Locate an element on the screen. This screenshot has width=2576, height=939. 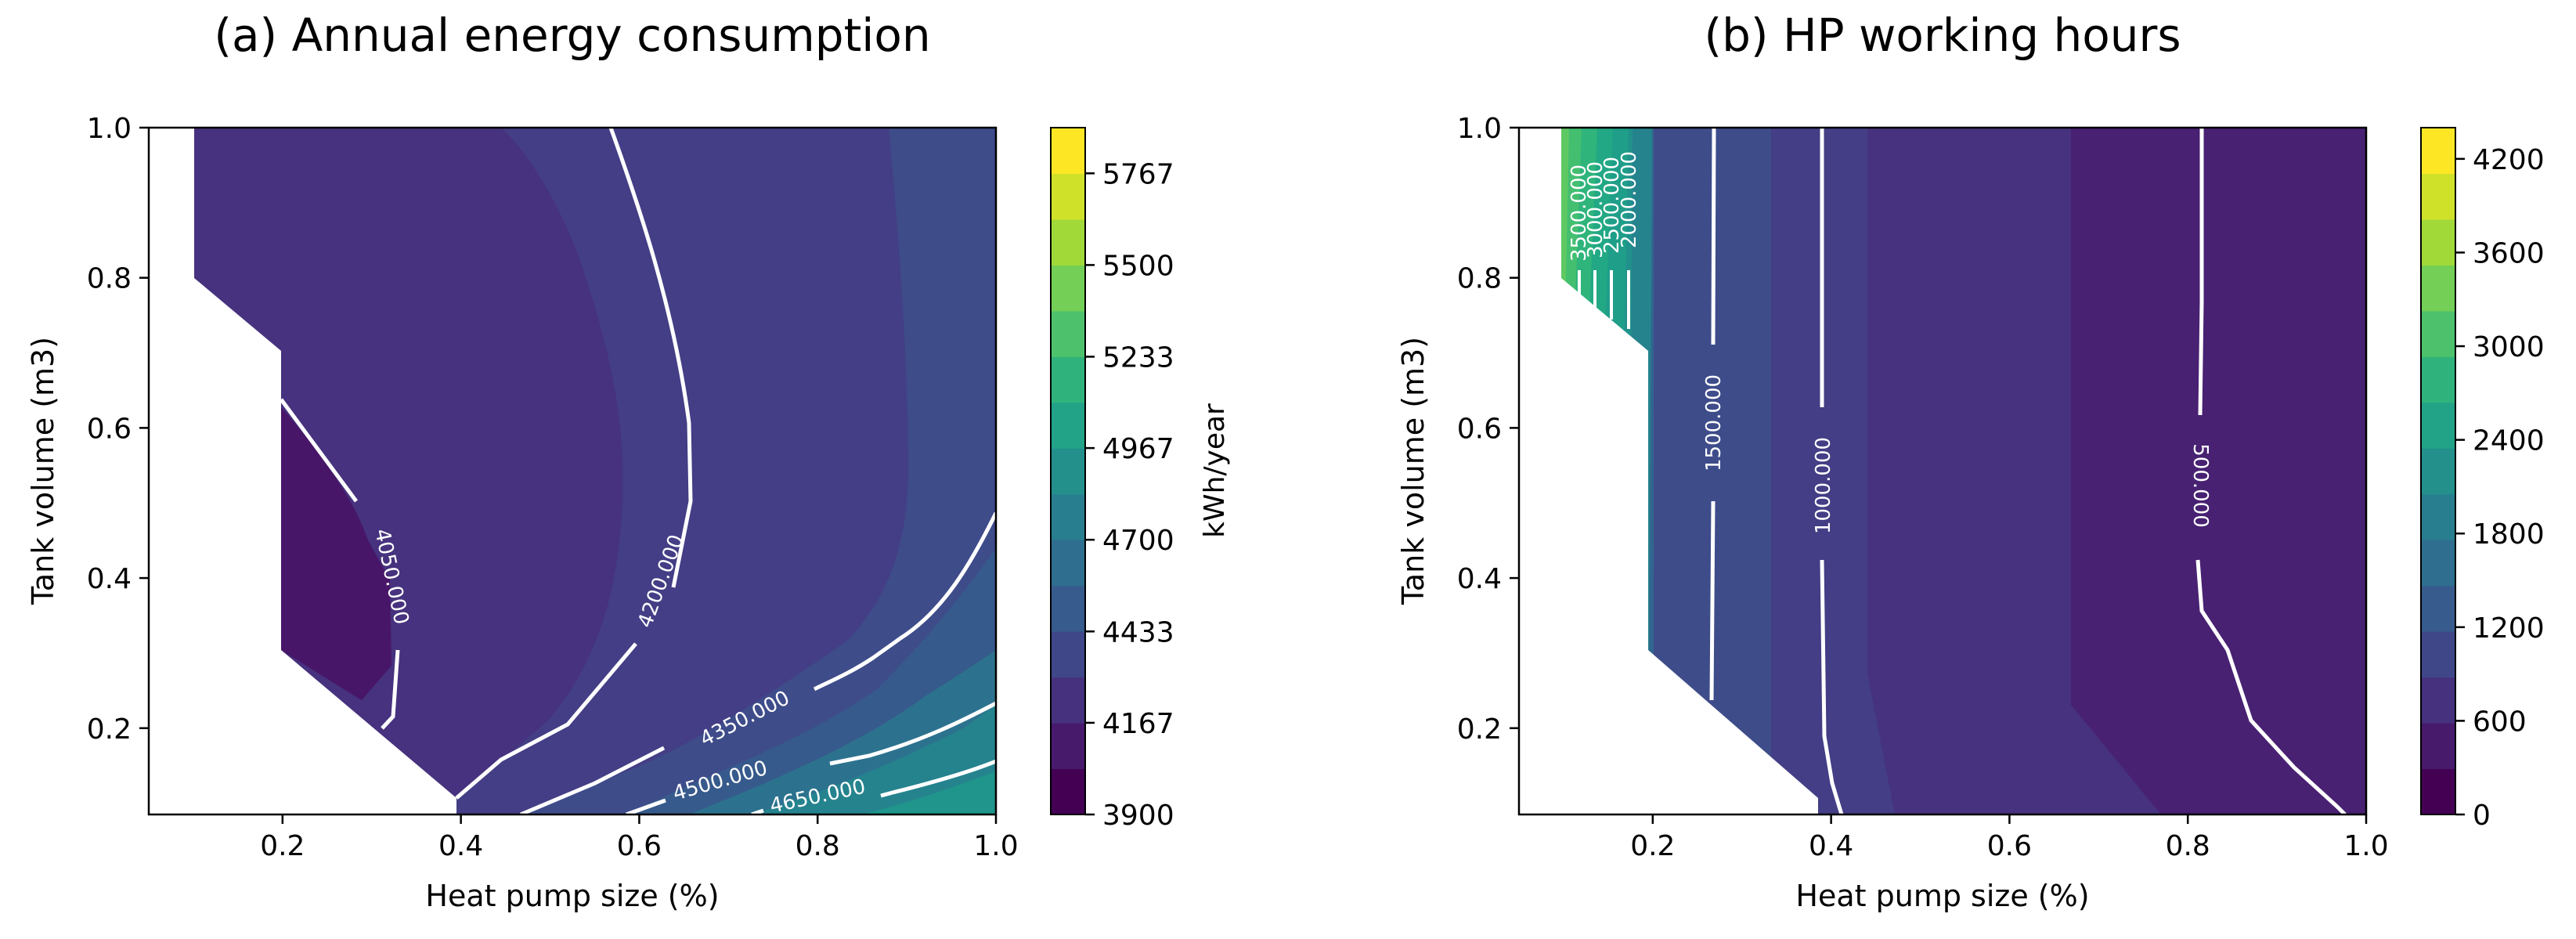
panel-b-ytick-label: 0.6 is located at coordinates (1479, 429).